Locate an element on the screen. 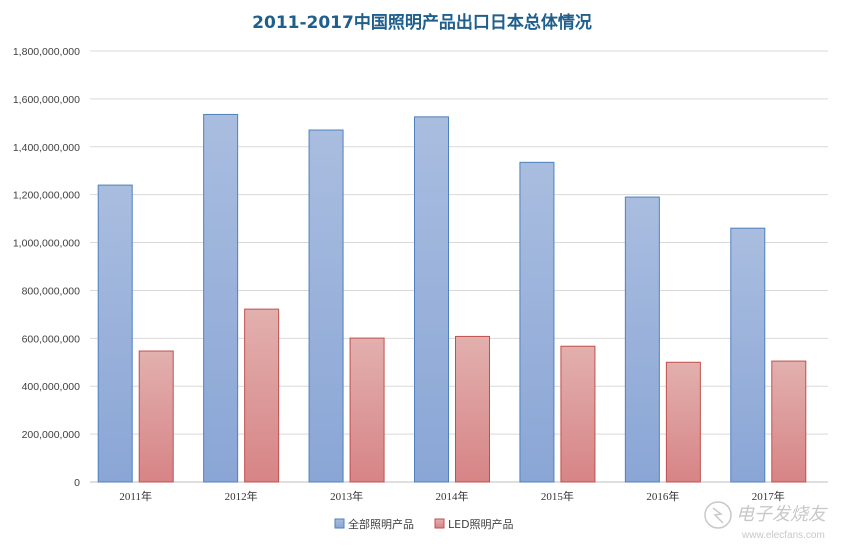 The height and width of the screenshot is (547, 844). x-axis-ticks: 2011年 2012年 2013年 2014年 2015年 2016年 2017年 is located at coordinates (451, 496).